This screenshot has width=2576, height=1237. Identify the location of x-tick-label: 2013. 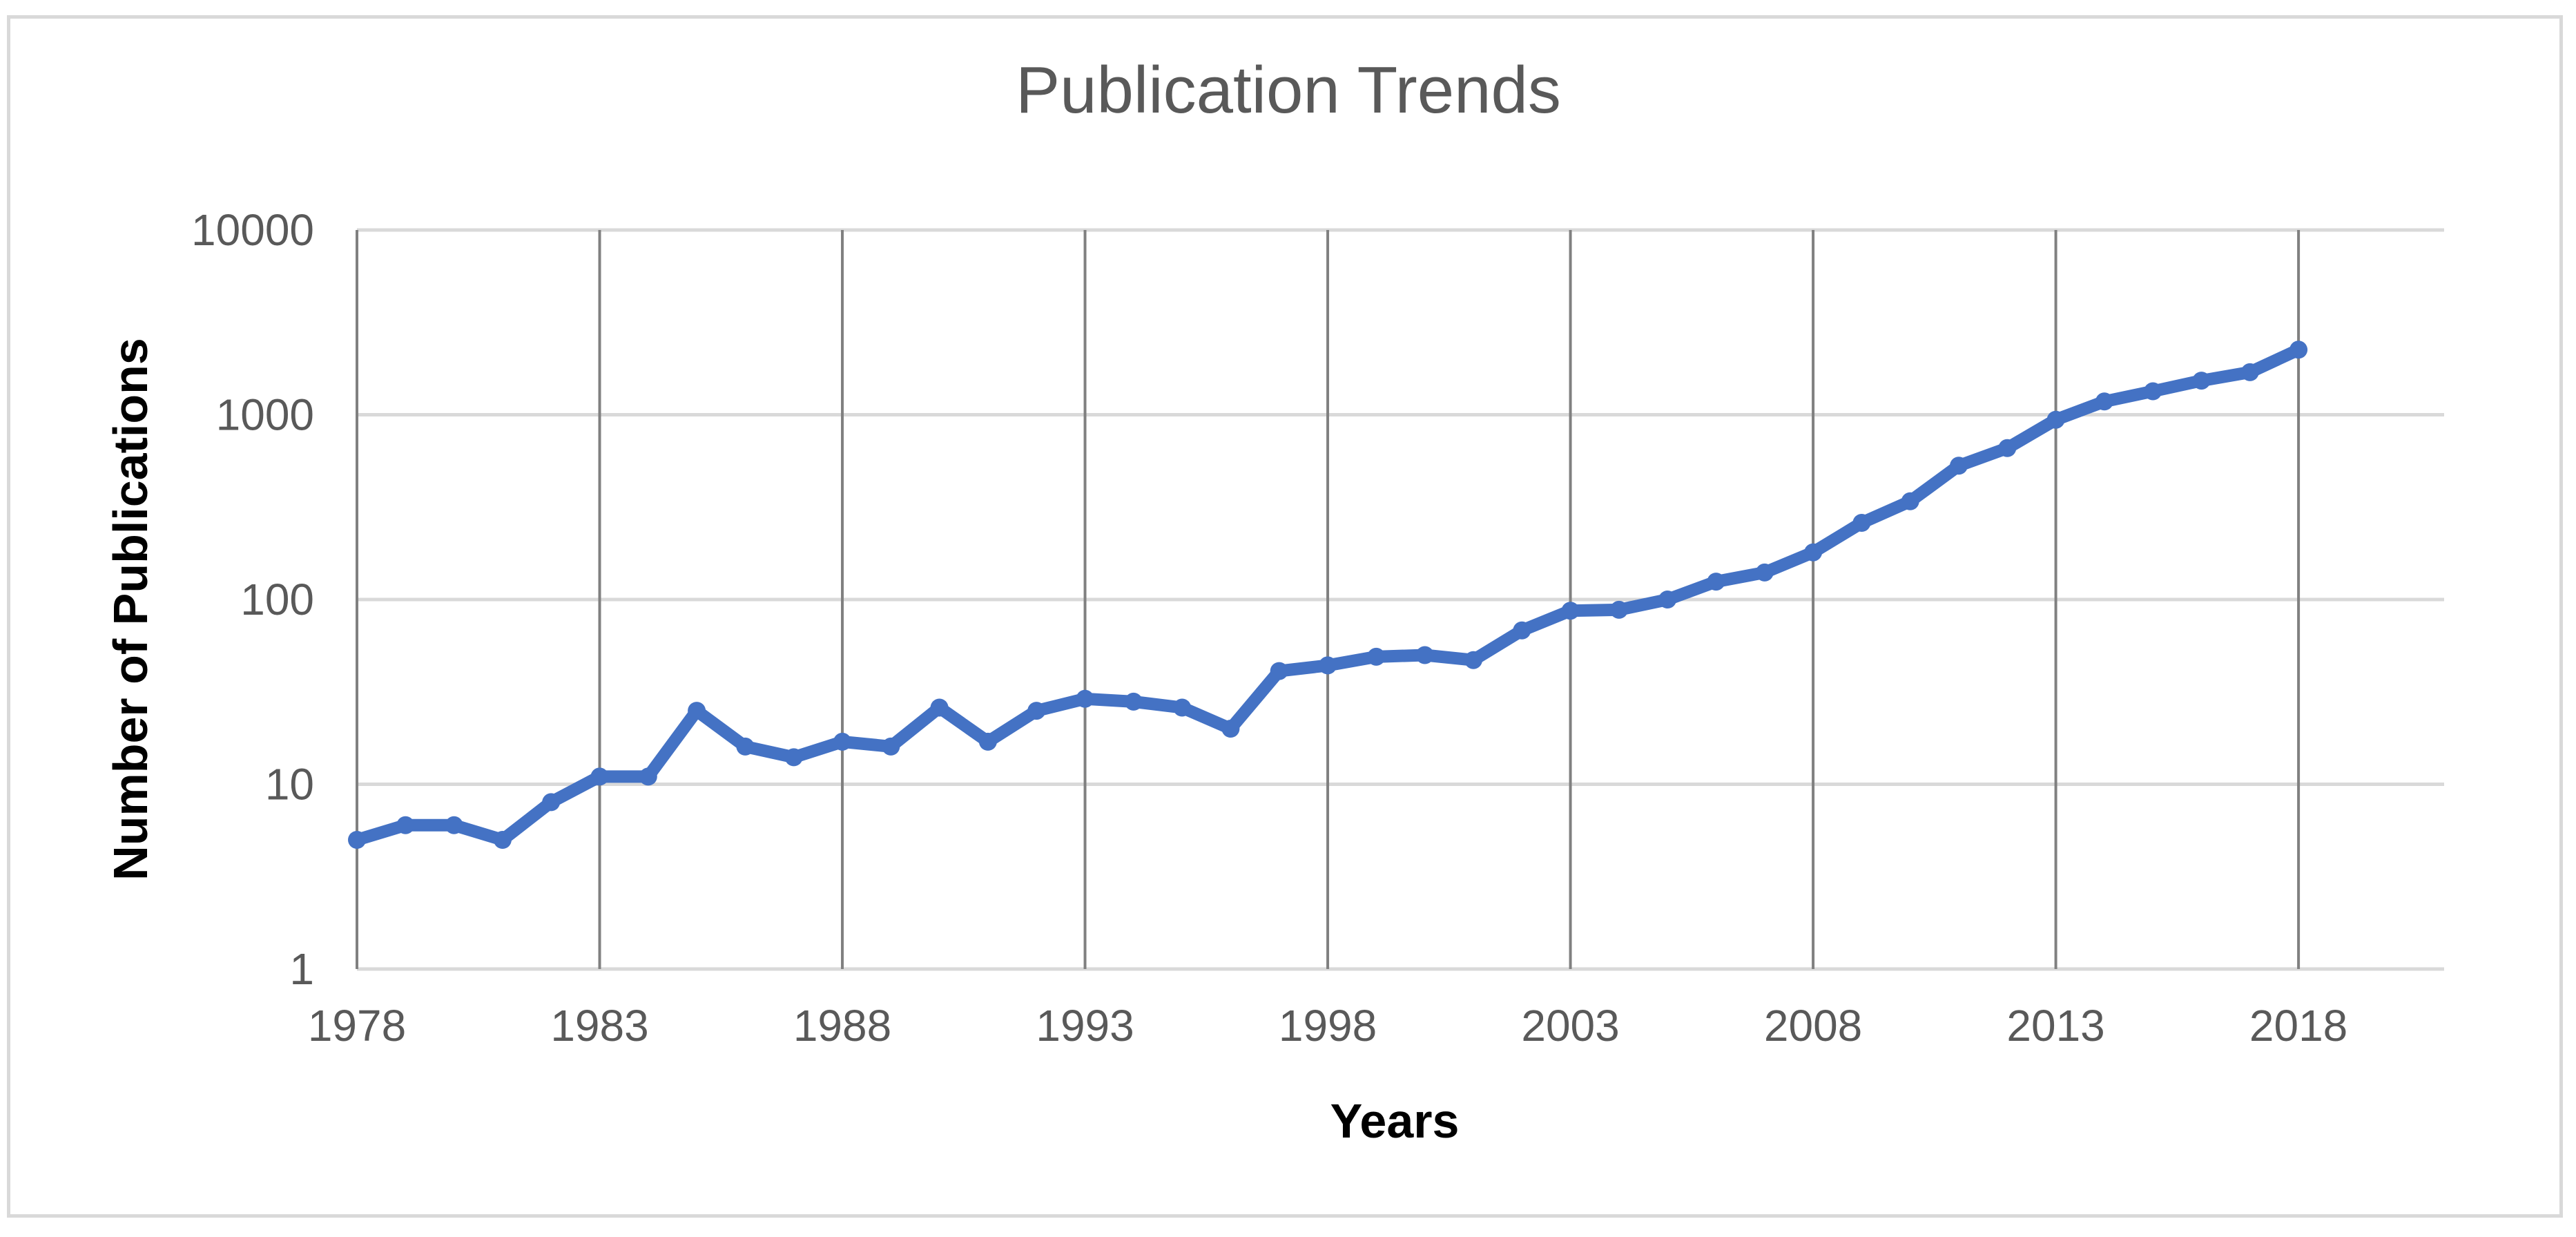
(2055, 1026).